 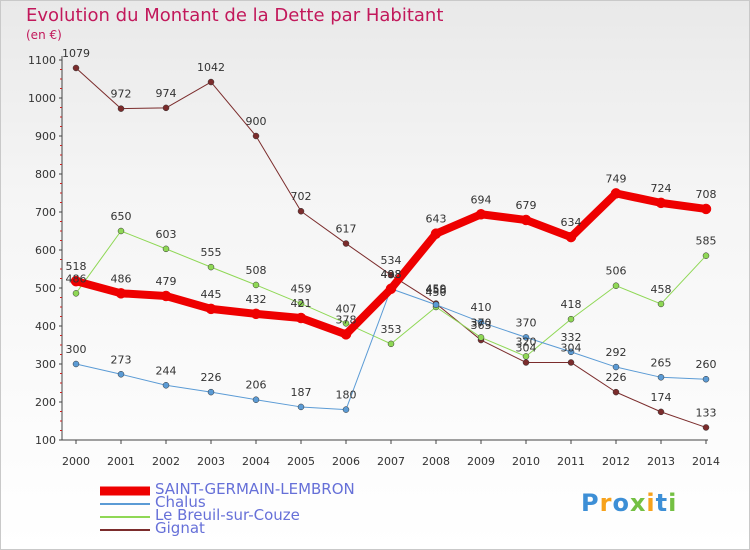 What do you see at coordinates (301, 461) in the screenshot?
I see `x-tick-label: 2005` at bounding box center [301, 461].